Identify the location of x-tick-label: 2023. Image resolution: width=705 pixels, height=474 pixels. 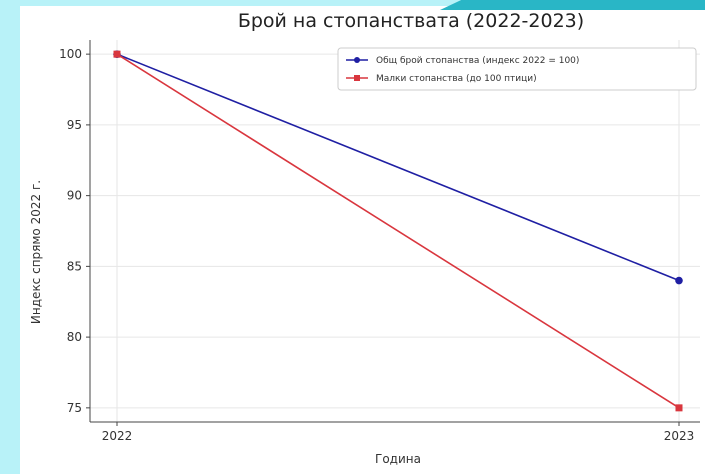
(679, 436).